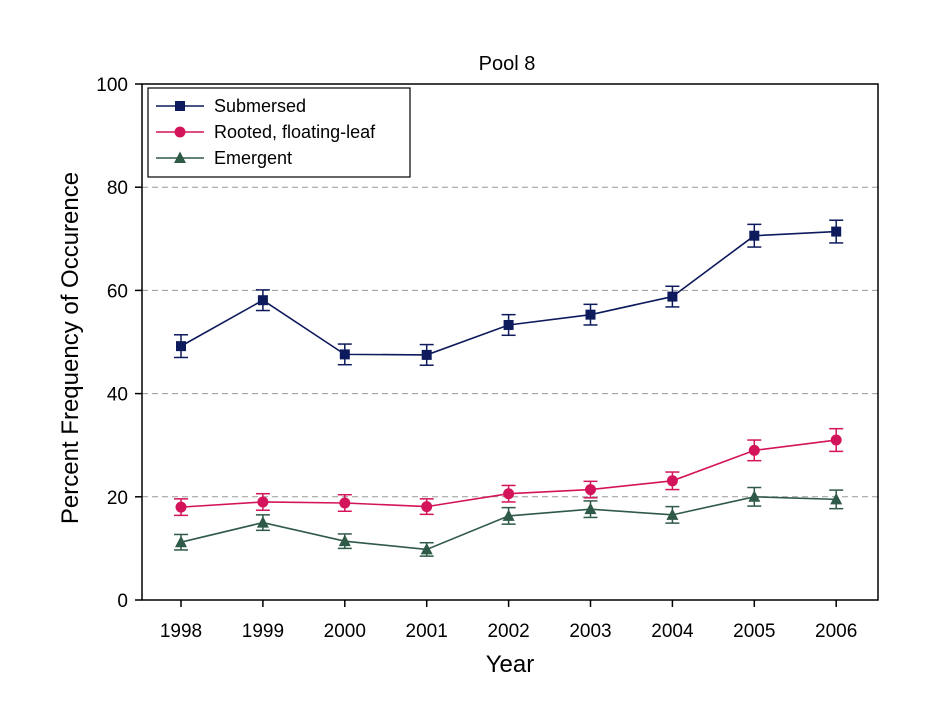  Describe the element at coordinates (70, 348) in the screenshot. I see `y-axis-title: Percent Frequency of Occurence` at that location.